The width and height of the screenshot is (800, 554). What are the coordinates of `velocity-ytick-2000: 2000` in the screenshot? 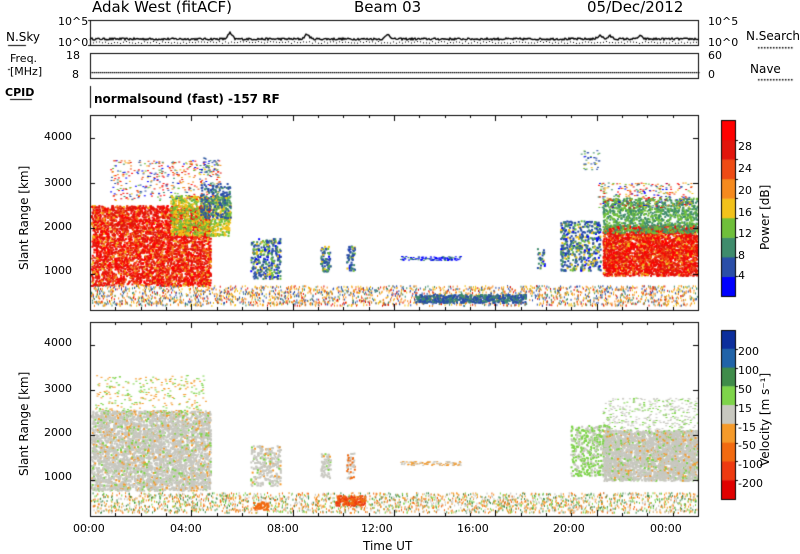 It's located at (58, 432).